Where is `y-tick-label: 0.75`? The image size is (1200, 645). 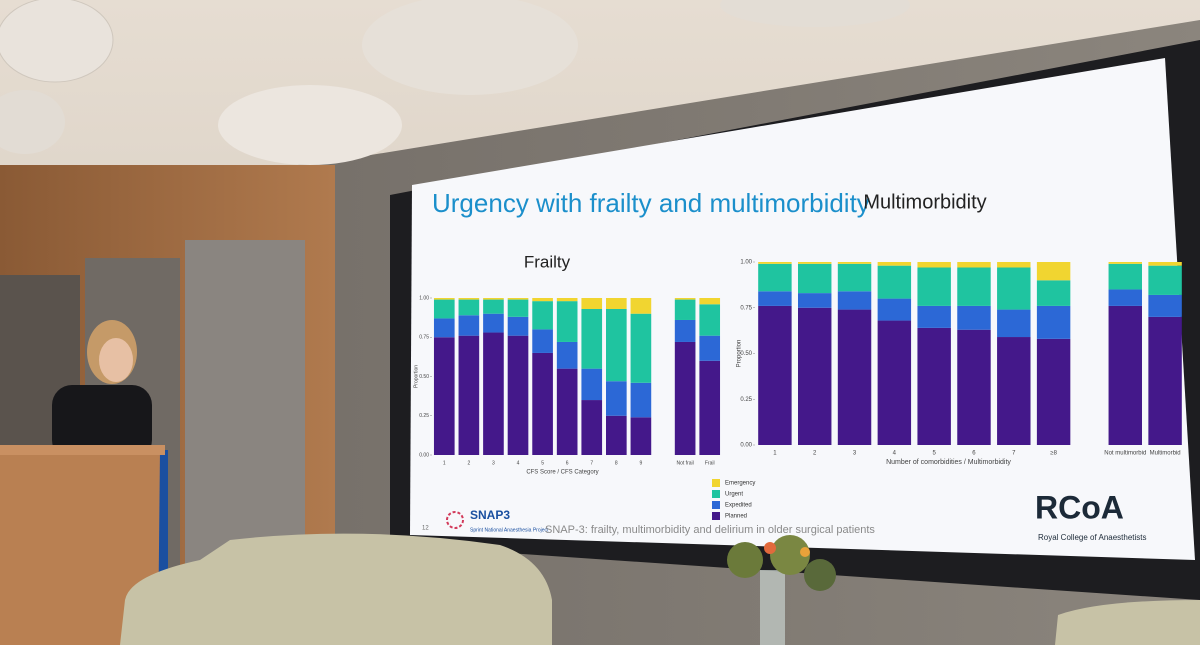 y-tick-label: 0.75 is located at coordinates (746, 308).